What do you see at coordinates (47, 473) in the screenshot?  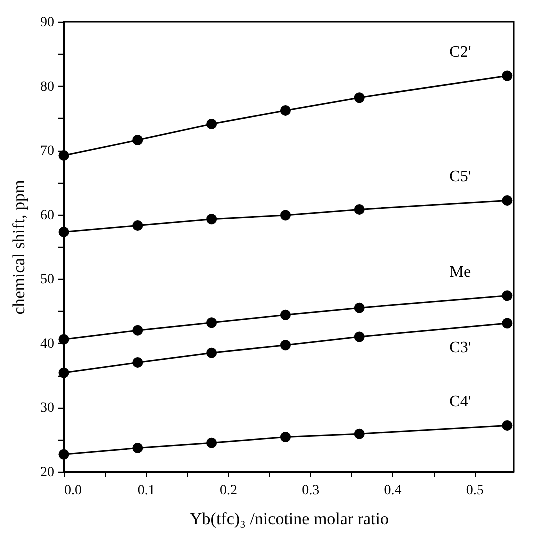 I see `y-tick-label: 20` at bounding box center [47, 473].